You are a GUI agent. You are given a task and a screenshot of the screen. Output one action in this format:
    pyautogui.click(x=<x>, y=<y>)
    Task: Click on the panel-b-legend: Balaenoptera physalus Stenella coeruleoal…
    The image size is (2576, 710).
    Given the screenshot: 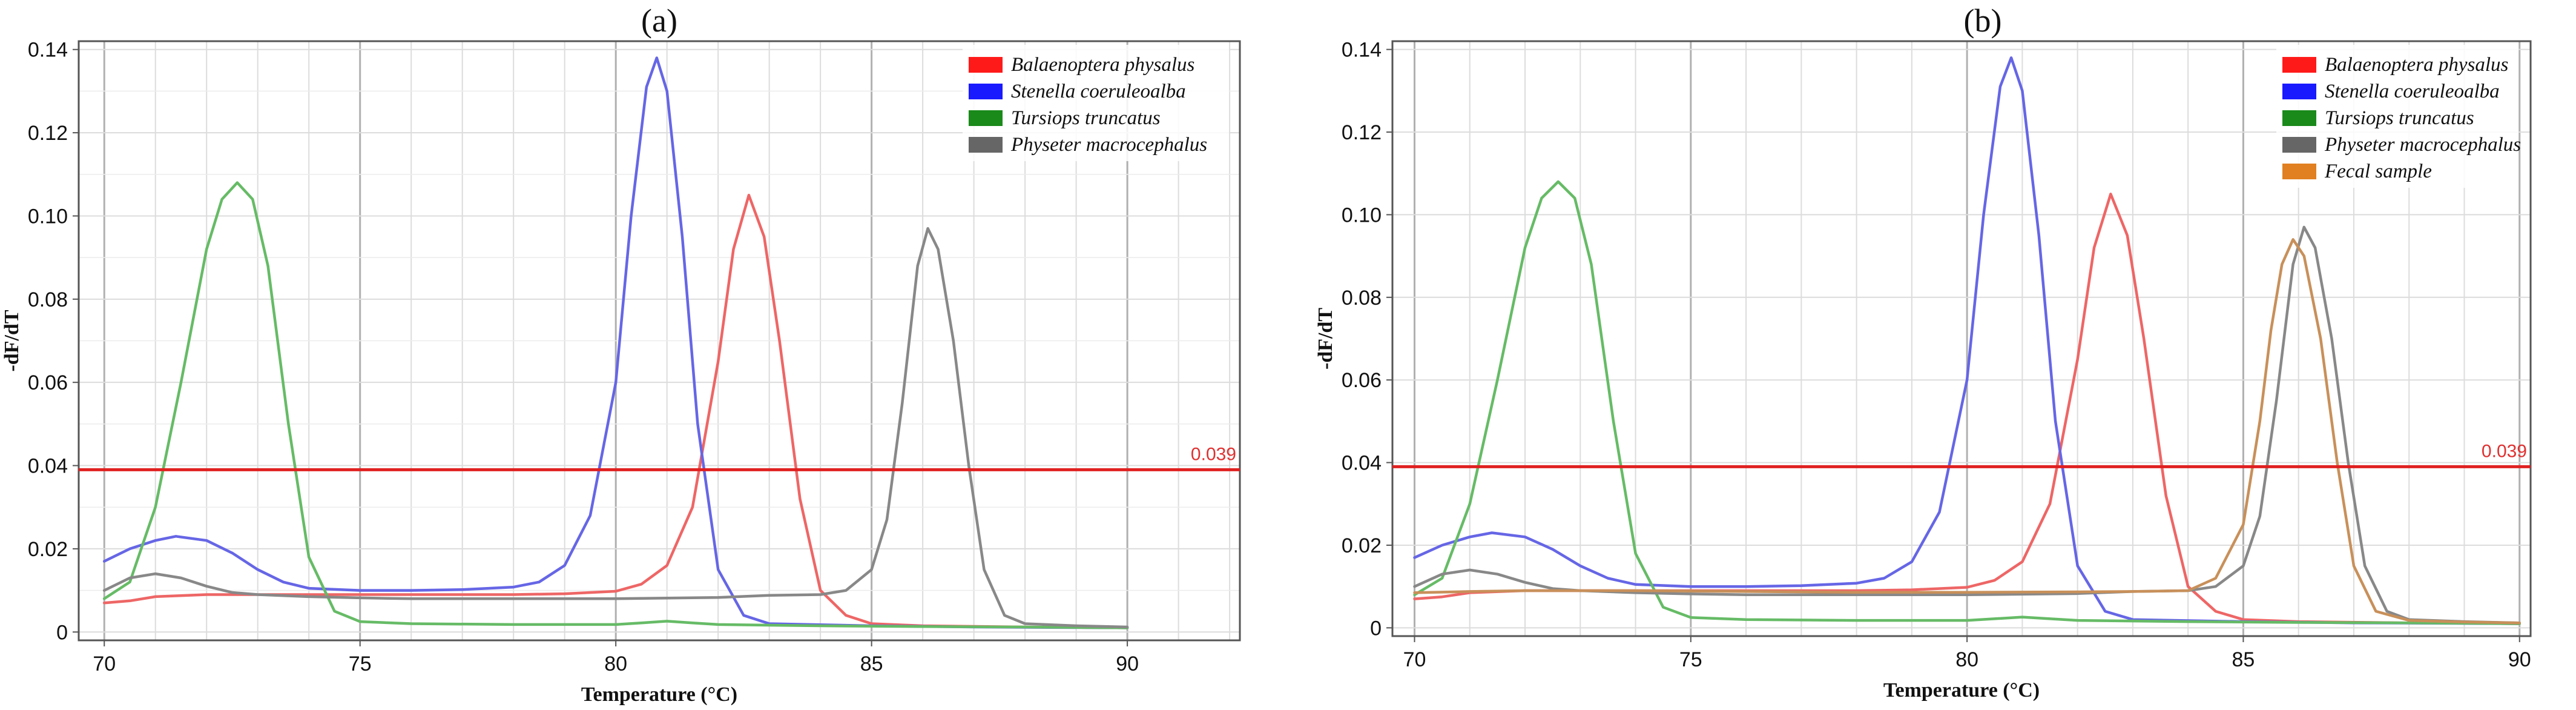 What is the action you would take?
    pyautogui.click(x=2398, y=116)
    